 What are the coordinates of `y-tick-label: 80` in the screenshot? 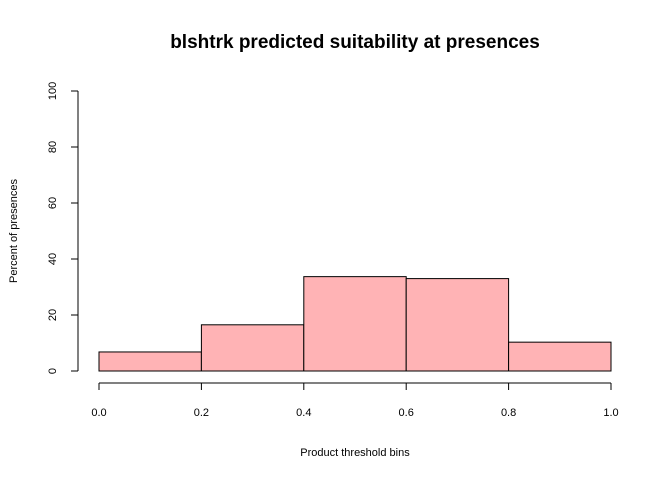 It's located at (53, 147).